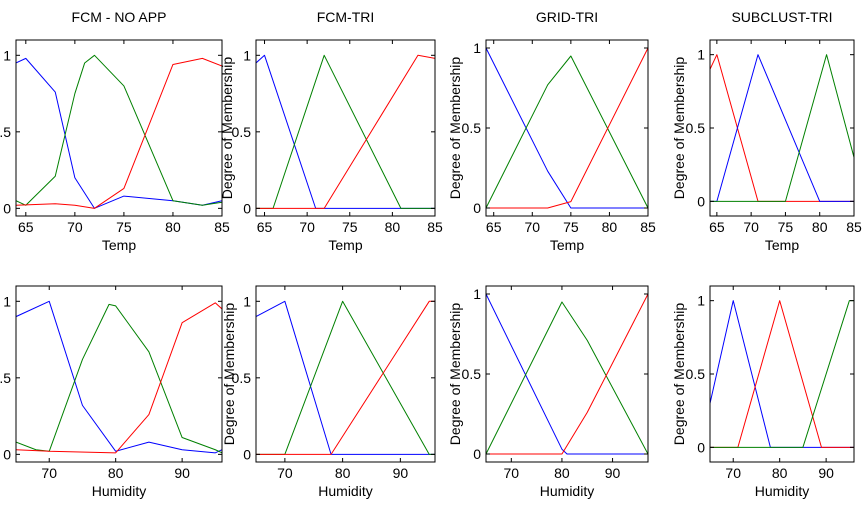 This screenshot has height=517, width=864. What do you see at coordinates (567, 17) in the screenshot?
I see `subplot-title: GRID-TRI` at bounding box center [567, 17].